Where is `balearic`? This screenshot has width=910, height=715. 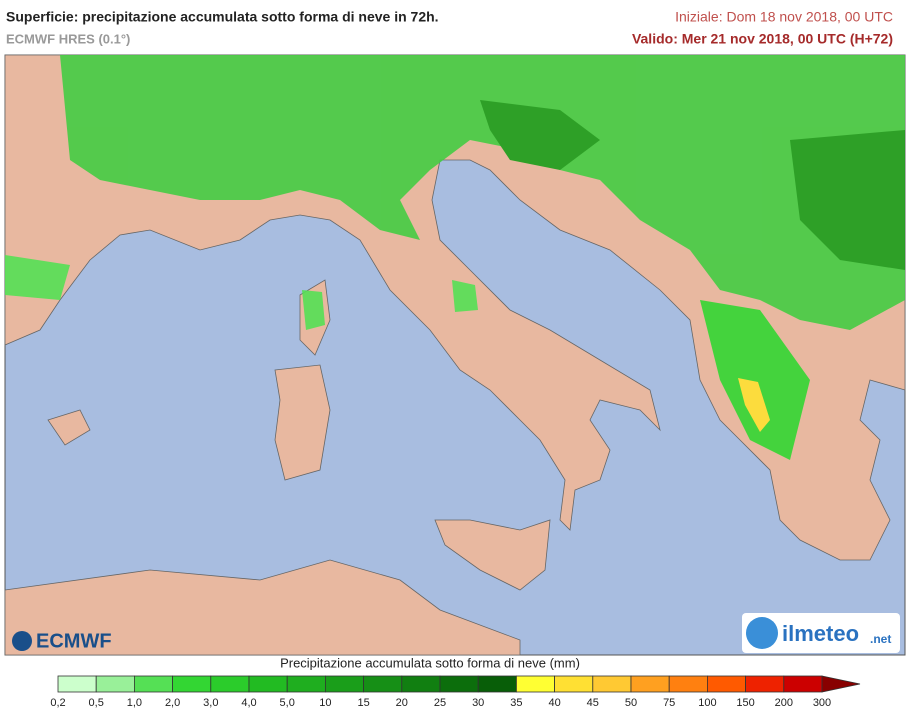
balearic is located at coordinates (69, 427).